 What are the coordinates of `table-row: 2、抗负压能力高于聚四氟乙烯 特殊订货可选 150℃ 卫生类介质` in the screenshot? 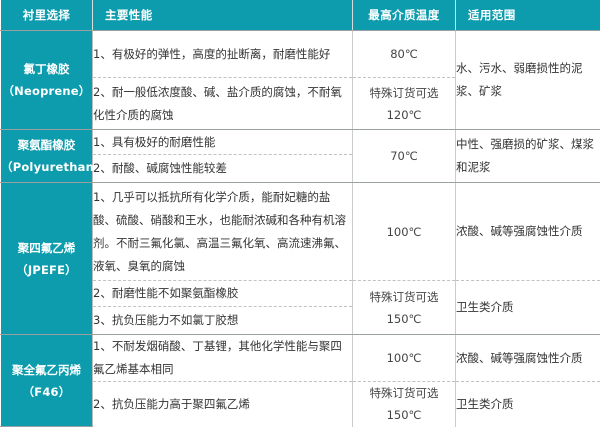 It's located at (300, 404).